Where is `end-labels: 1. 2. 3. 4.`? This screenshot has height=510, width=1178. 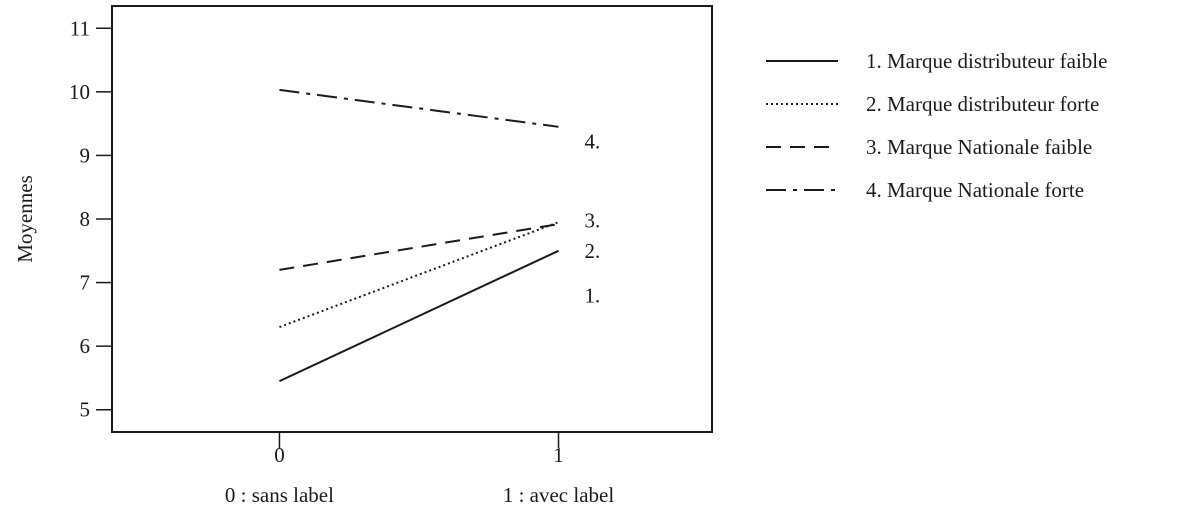
end-labels: 1. 2. 3. 4. is located at coordinates (593, 218).